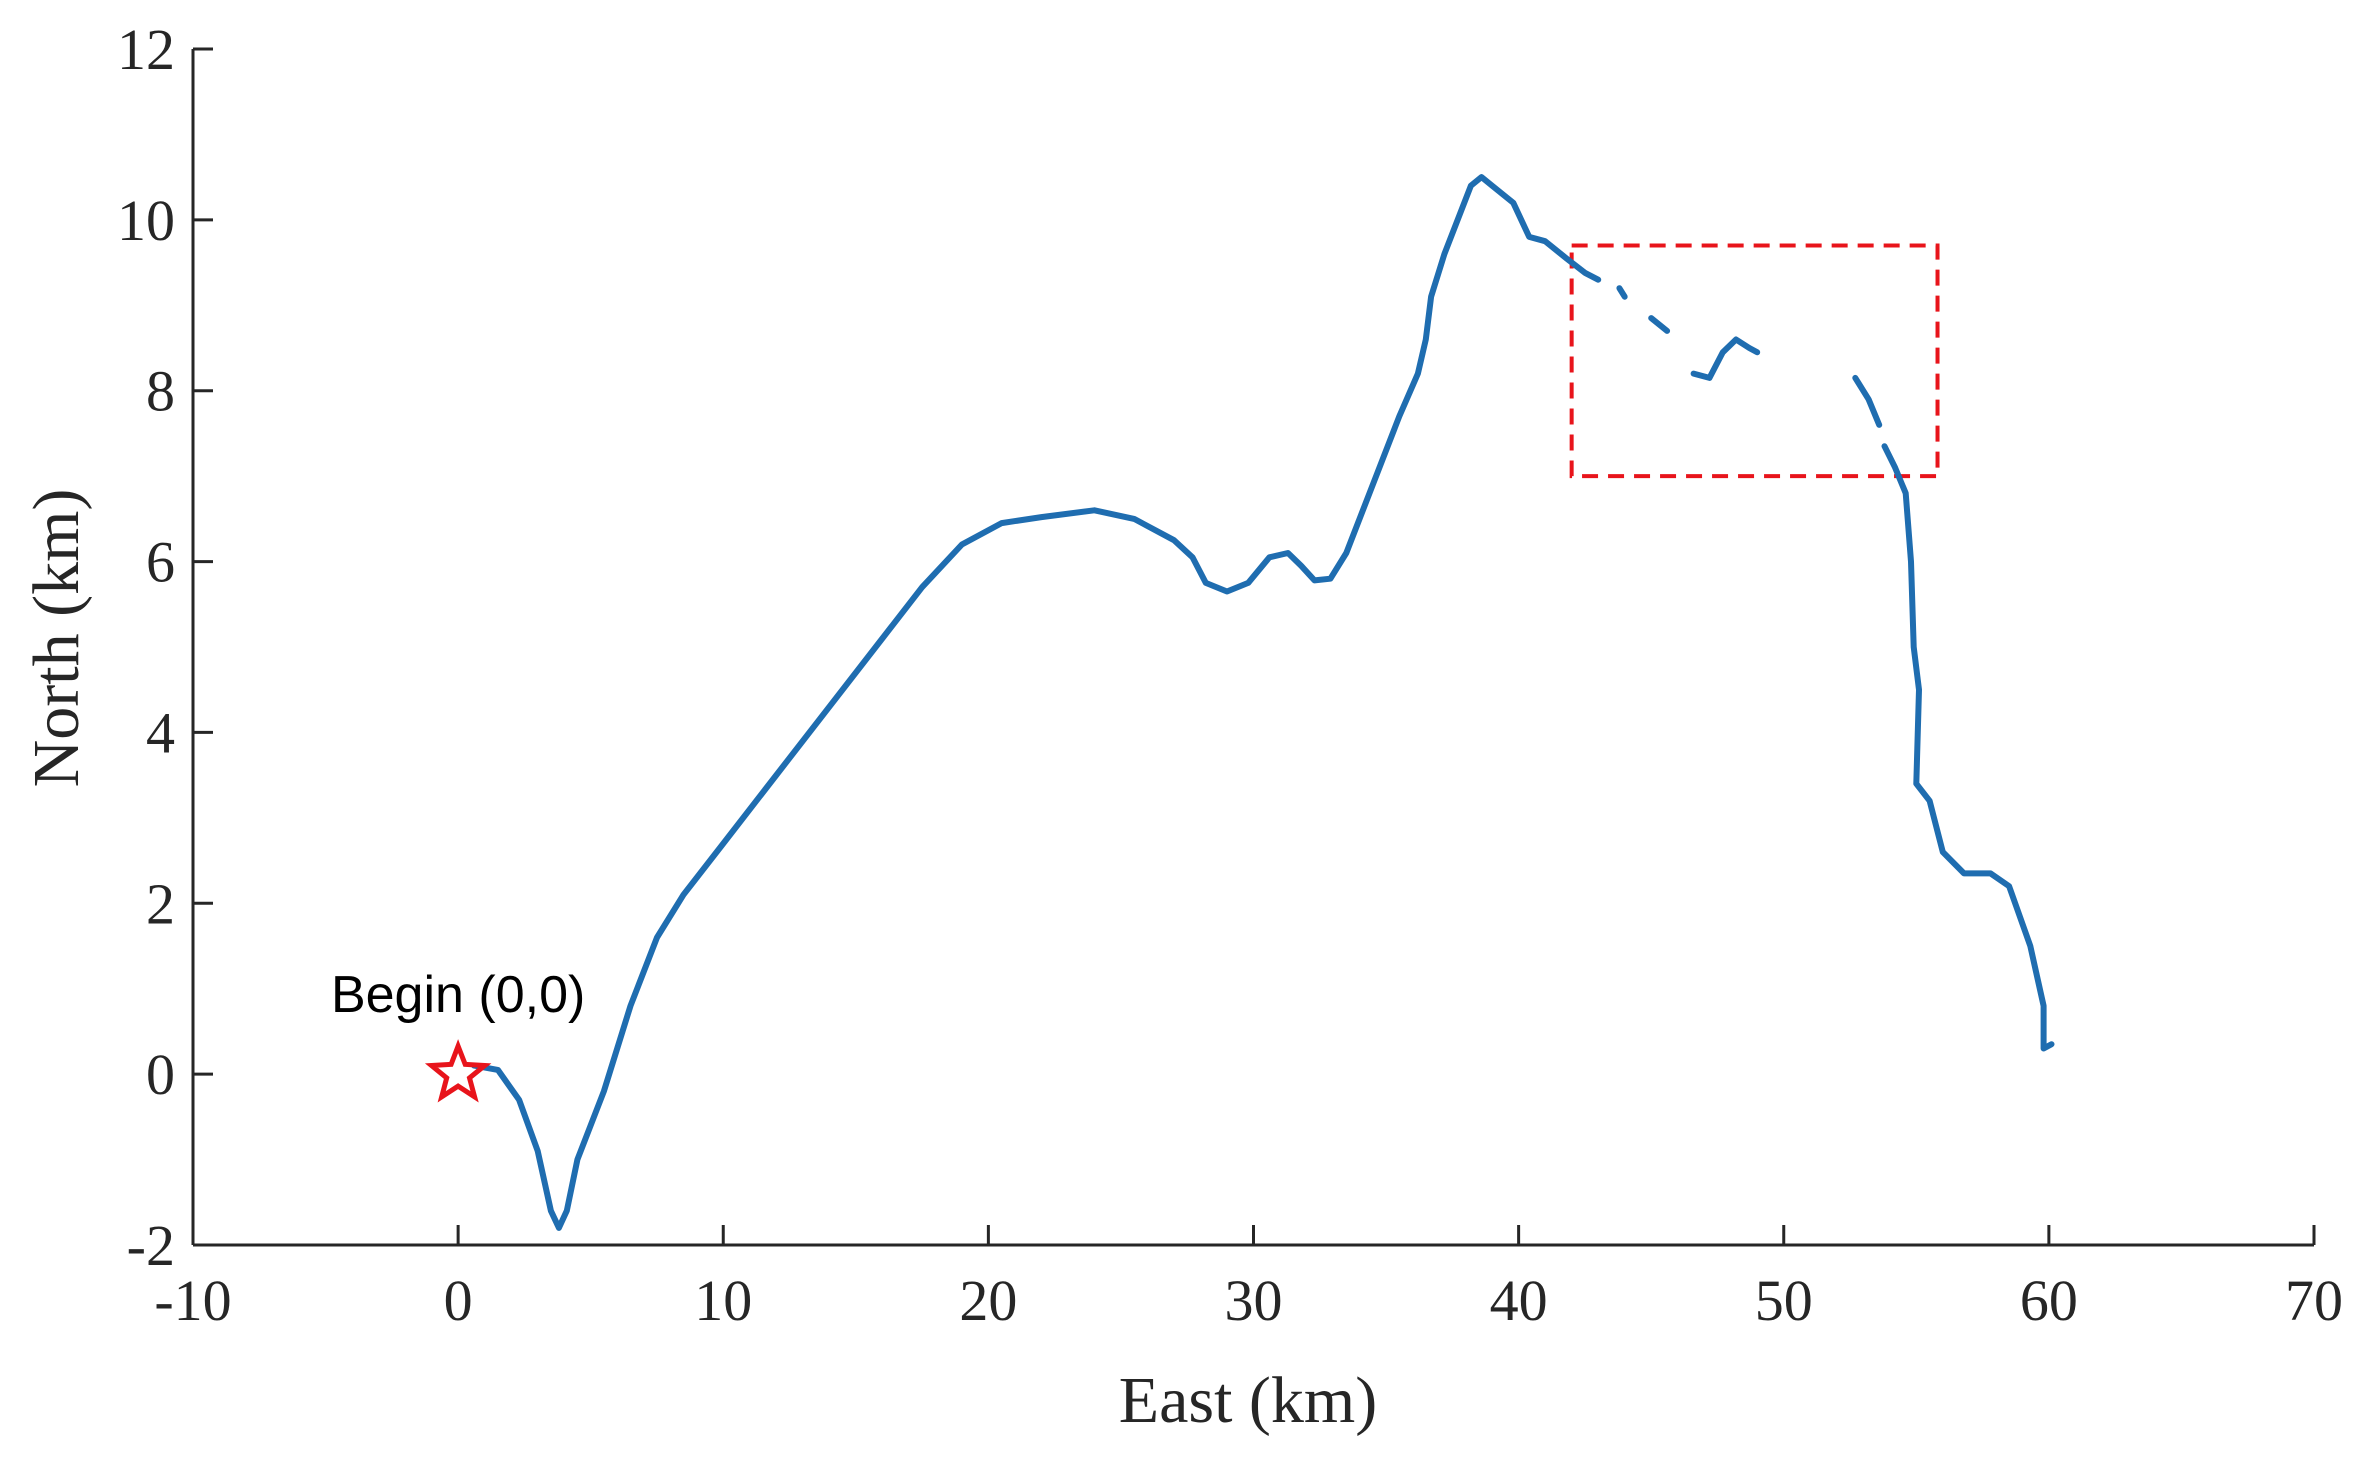  What do you see at coordinates (160, 1074) in the screenshot?
I see `y-tick-label: 0` at bounding box center [160, 1074].